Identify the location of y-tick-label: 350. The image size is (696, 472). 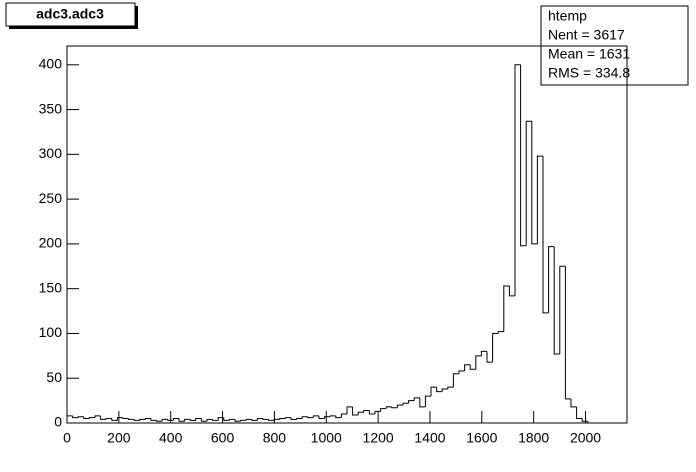
(51, 108).